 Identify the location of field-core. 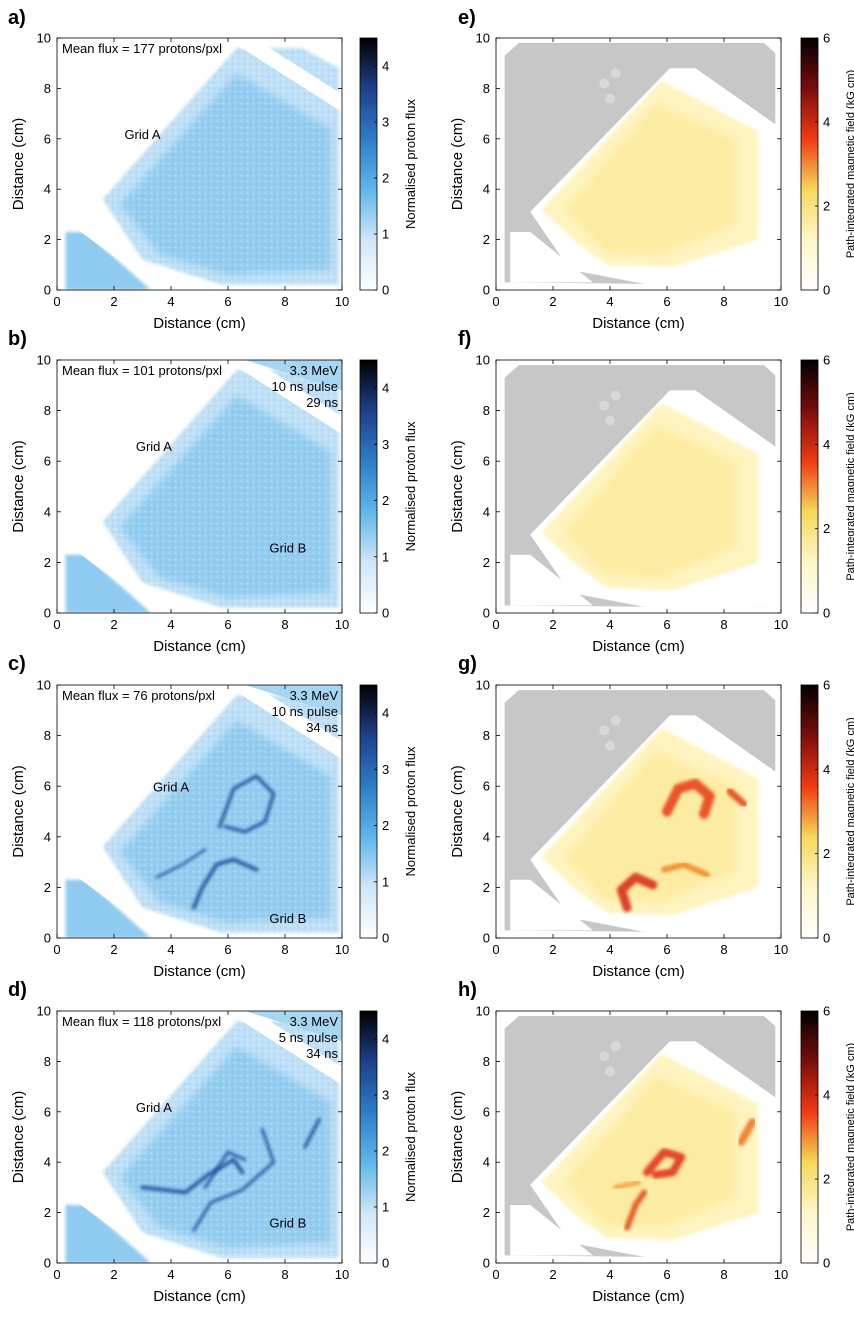
(650, 179).